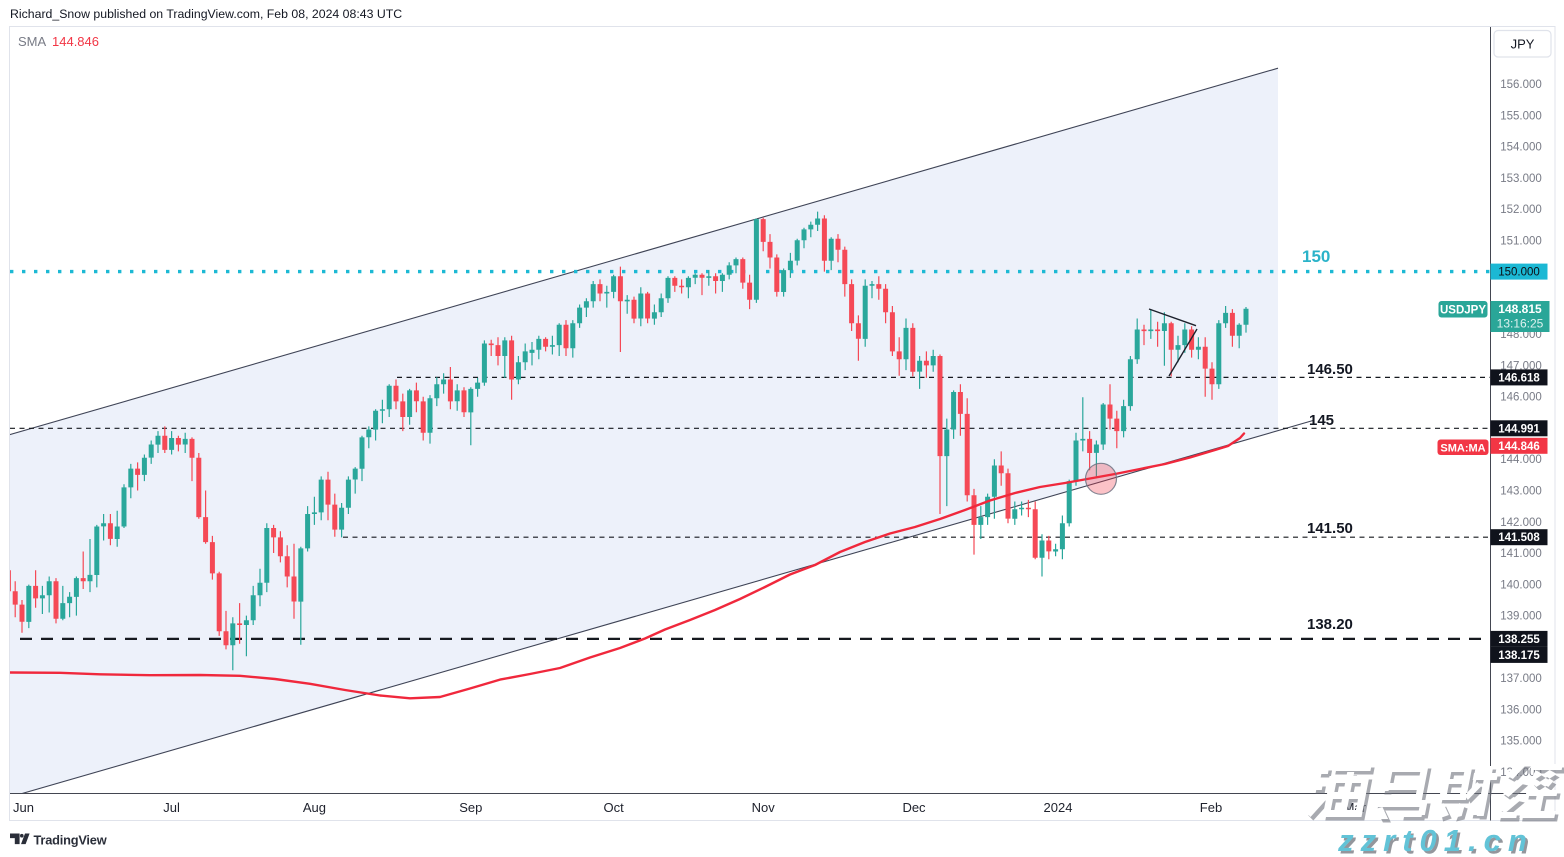  I want to click on svg-text: 153.000, so click(1521, 179).